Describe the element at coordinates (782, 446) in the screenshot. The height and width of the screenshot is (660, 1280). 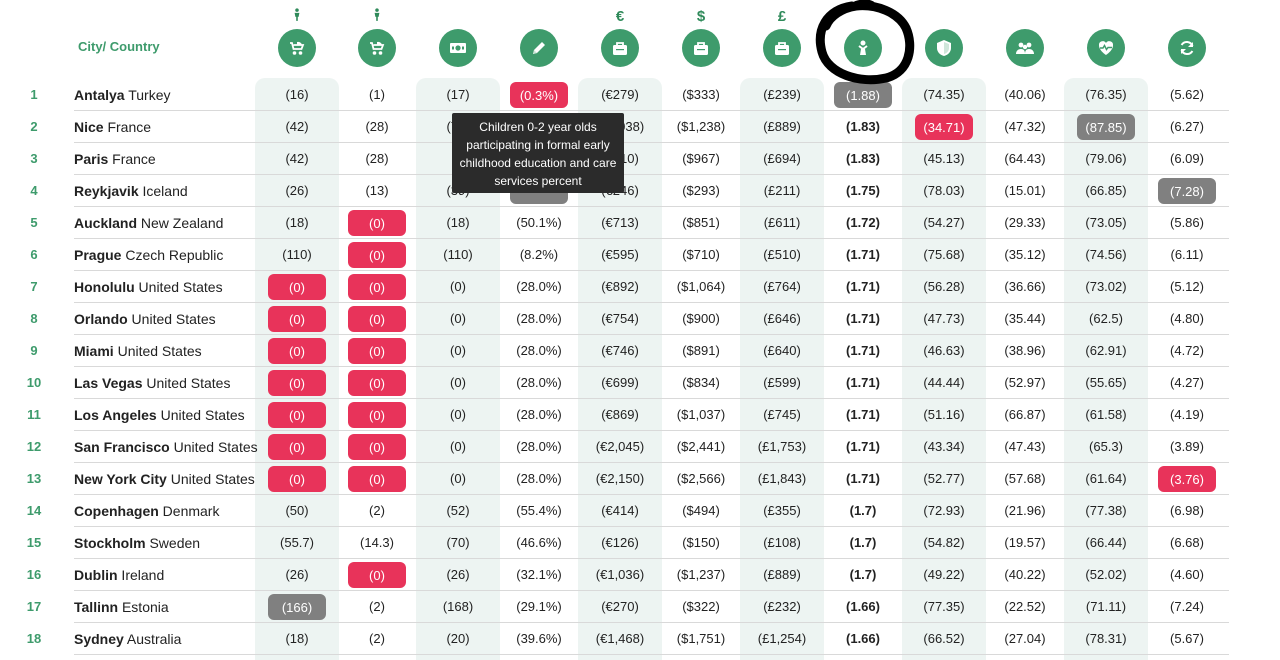
I see `table-cell: (£1,753)` at that location.